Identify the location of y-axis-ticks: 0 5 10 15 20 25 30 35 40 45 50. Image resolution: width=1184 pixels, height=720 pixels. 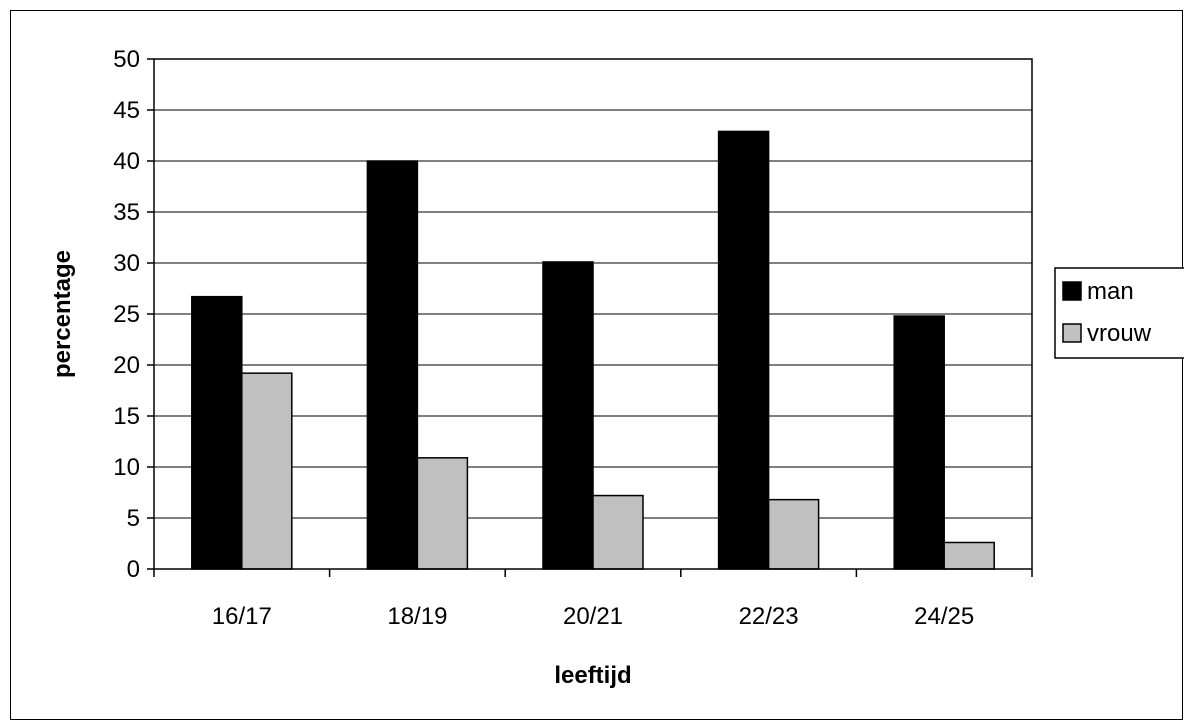
(133, 314).